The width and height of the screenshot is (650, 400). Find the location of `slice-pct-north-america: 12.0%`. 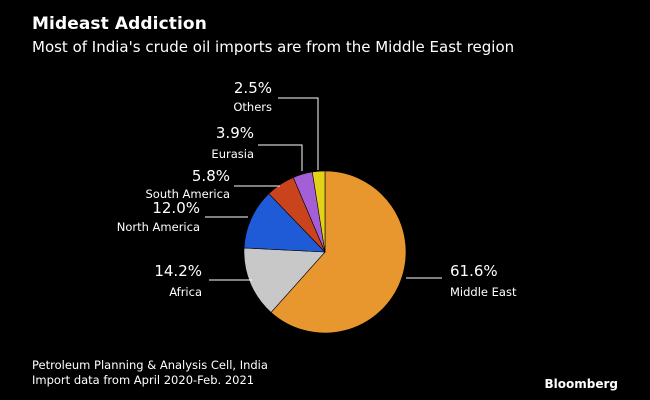

slice-pct-north-america: 12.0% is located at coordinates (176, 208).